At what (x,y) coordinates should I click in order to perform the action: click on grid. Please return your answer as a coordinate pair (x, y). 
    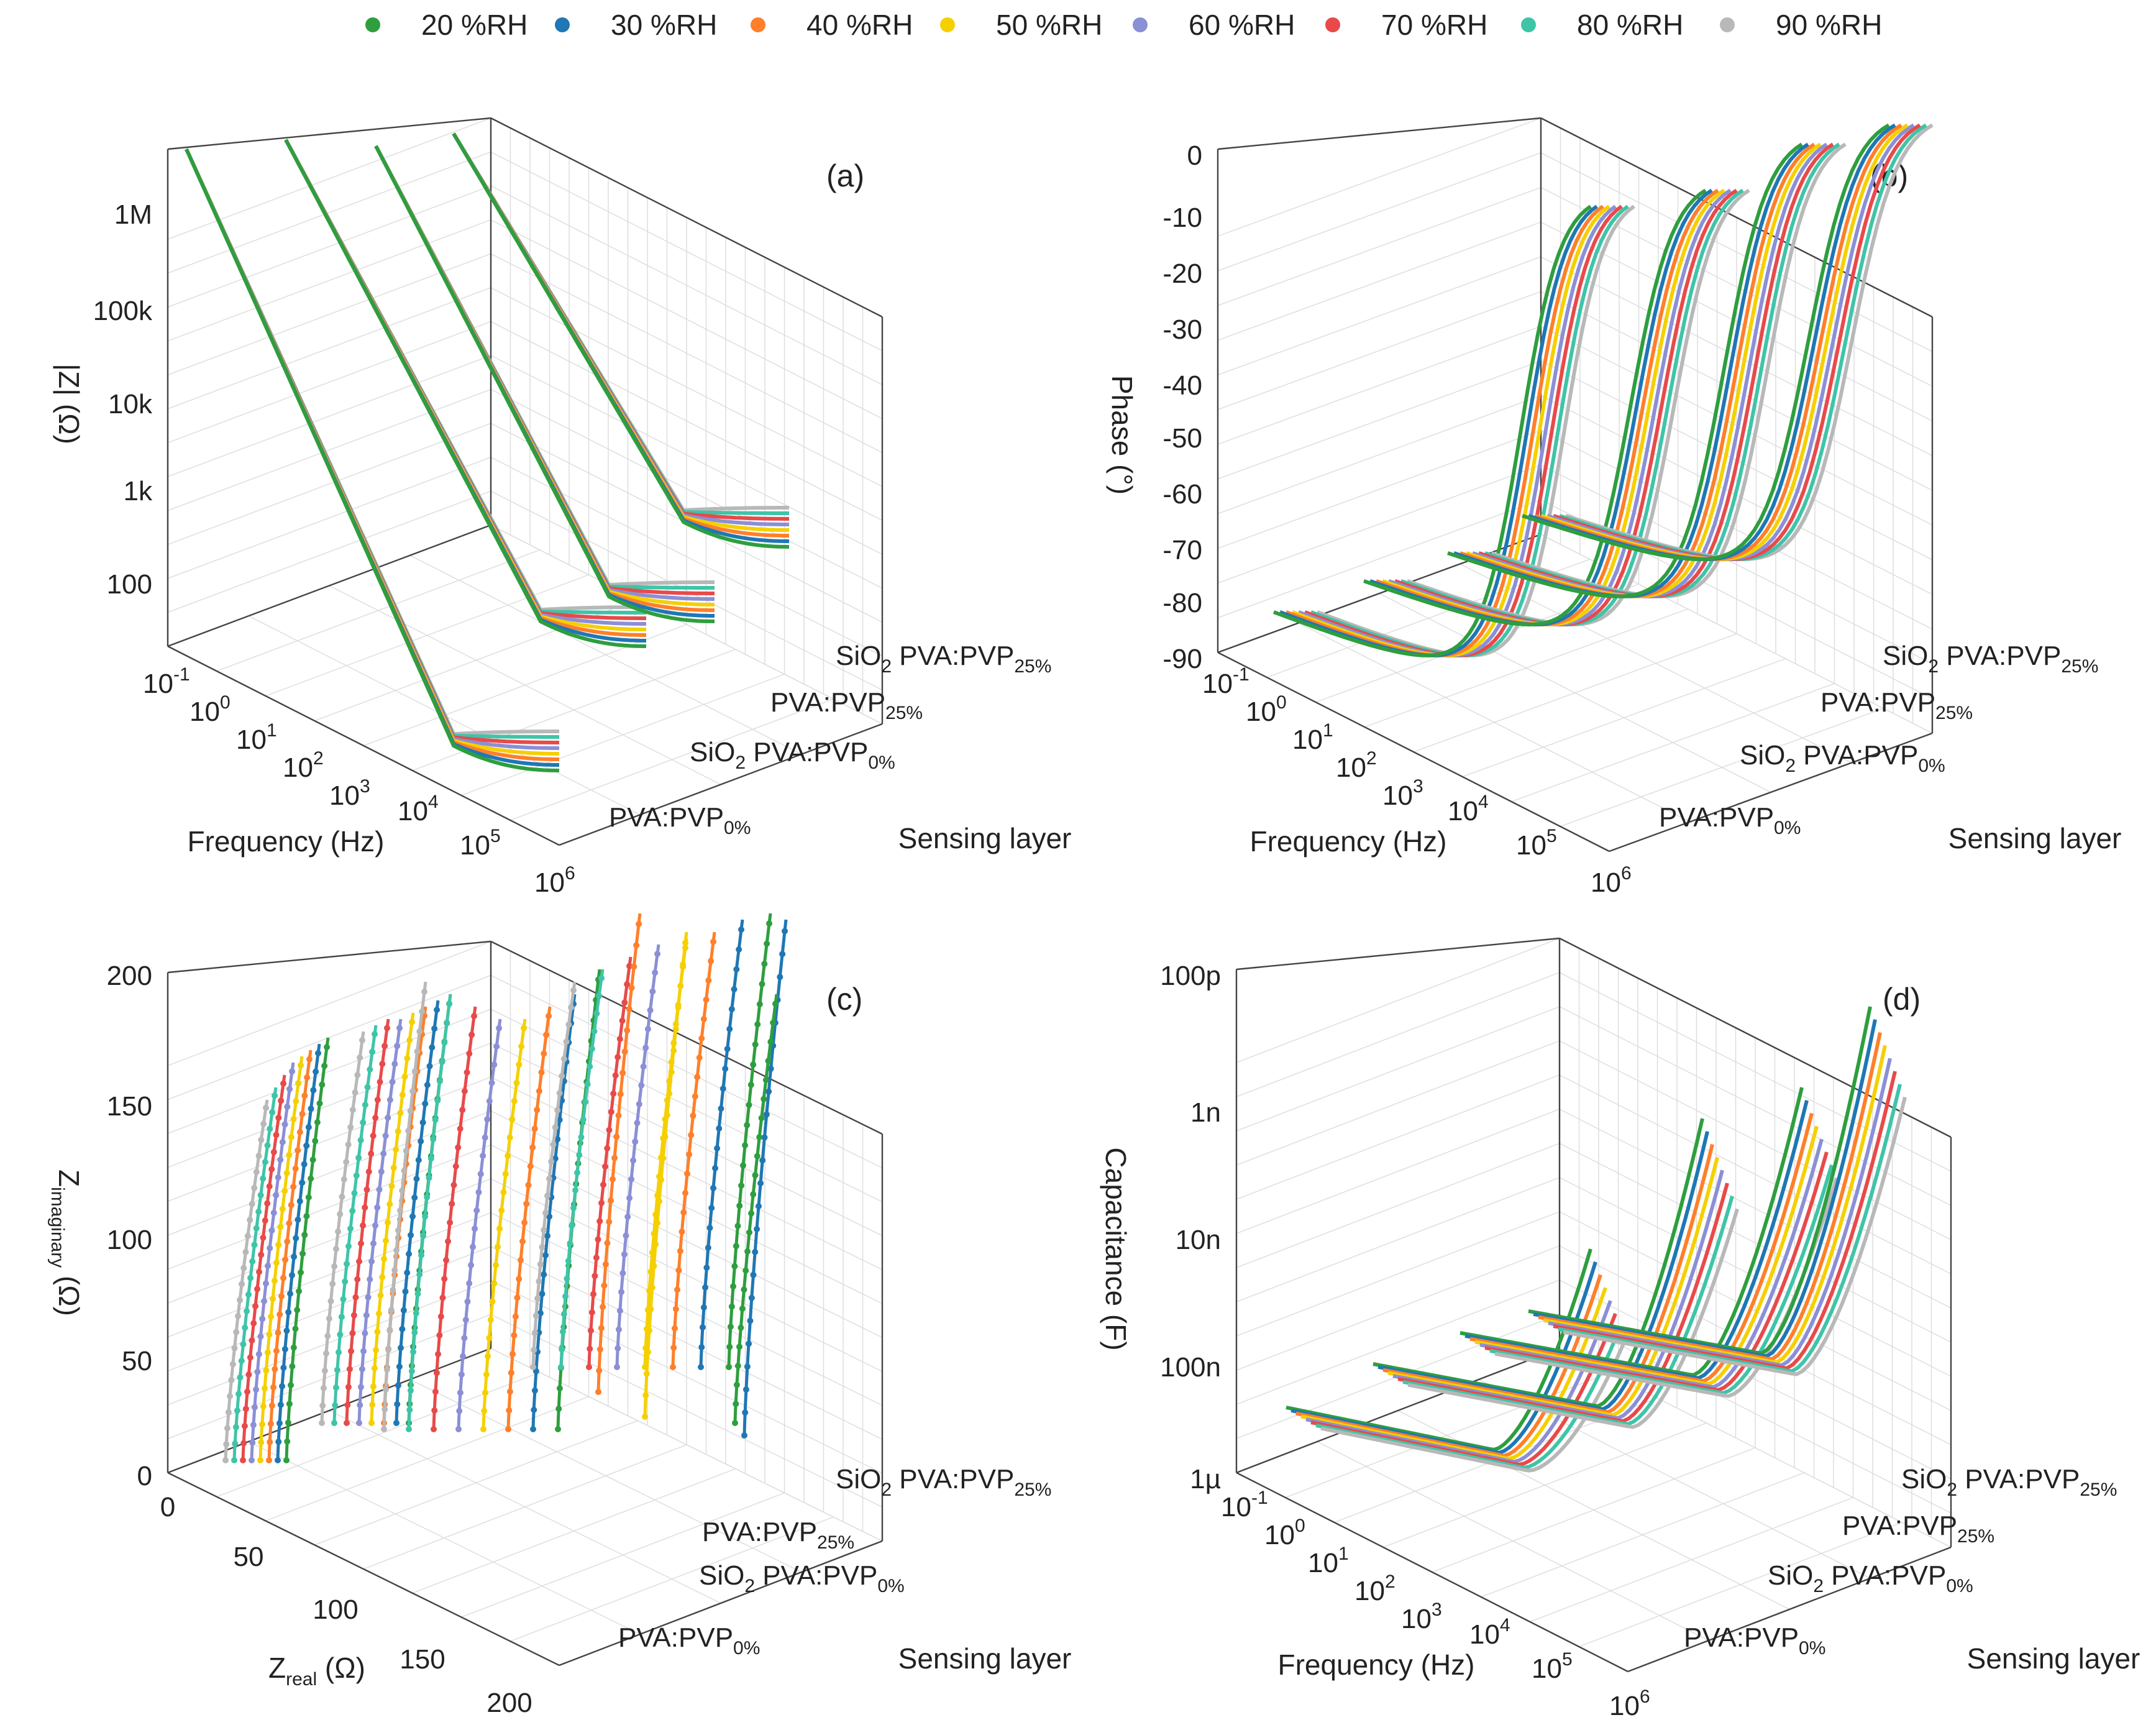
    Looking at the image, I should click on (525, 1303).